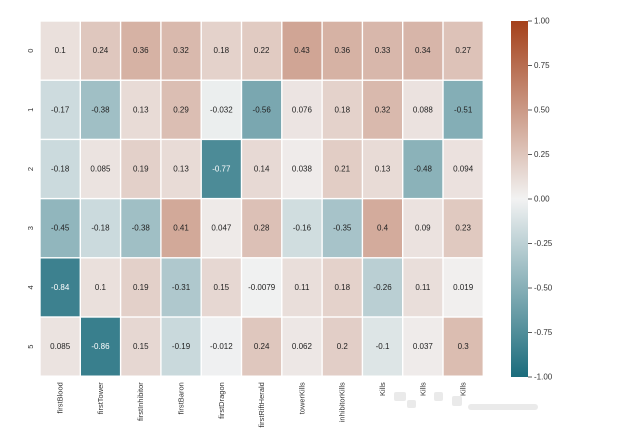 This screenshot has width=618, height=438. Describe the element at coordinates (463, 109) in the screenshot. I see `cell-value-label: -0.51` at that location.